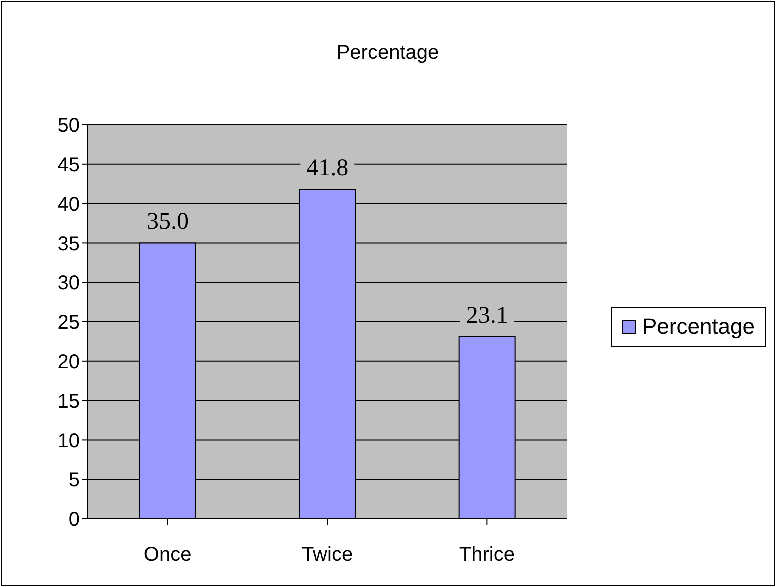  I want to click on y-tick-label: 35, so click(69, 244).